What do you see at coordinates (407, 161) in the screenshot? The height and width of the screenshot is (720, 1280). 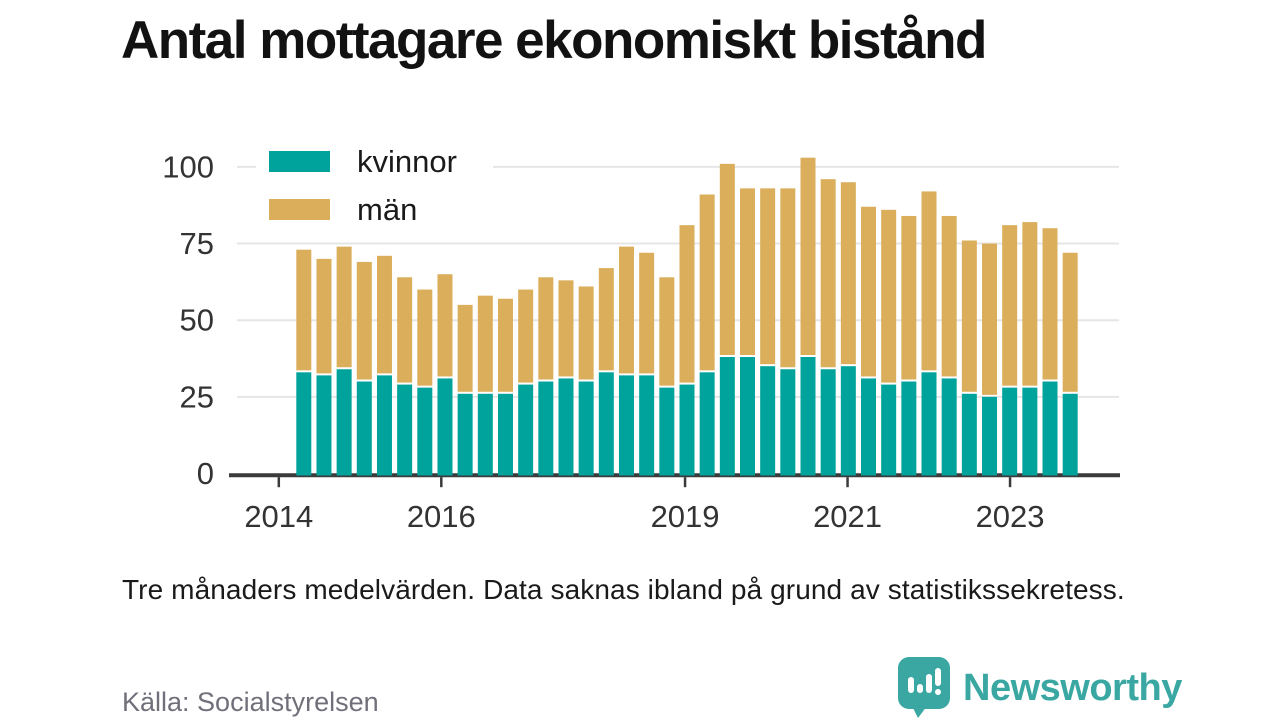 I see `legend-label-kvinnor: kvinnor` at bounding box center [407, 161].